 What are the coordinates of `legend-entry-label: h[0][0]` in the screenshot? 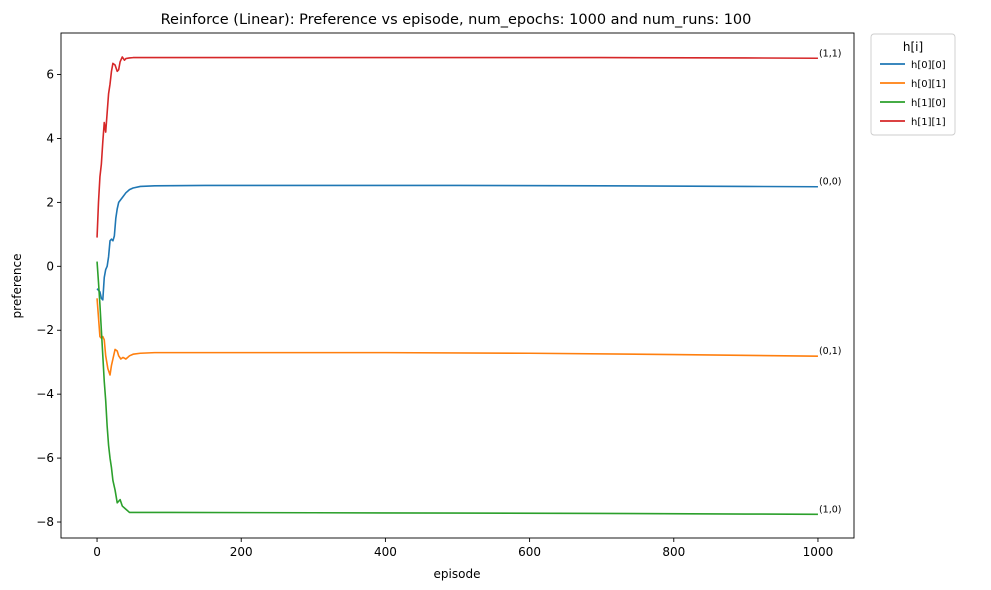 It's located at (928, 65).